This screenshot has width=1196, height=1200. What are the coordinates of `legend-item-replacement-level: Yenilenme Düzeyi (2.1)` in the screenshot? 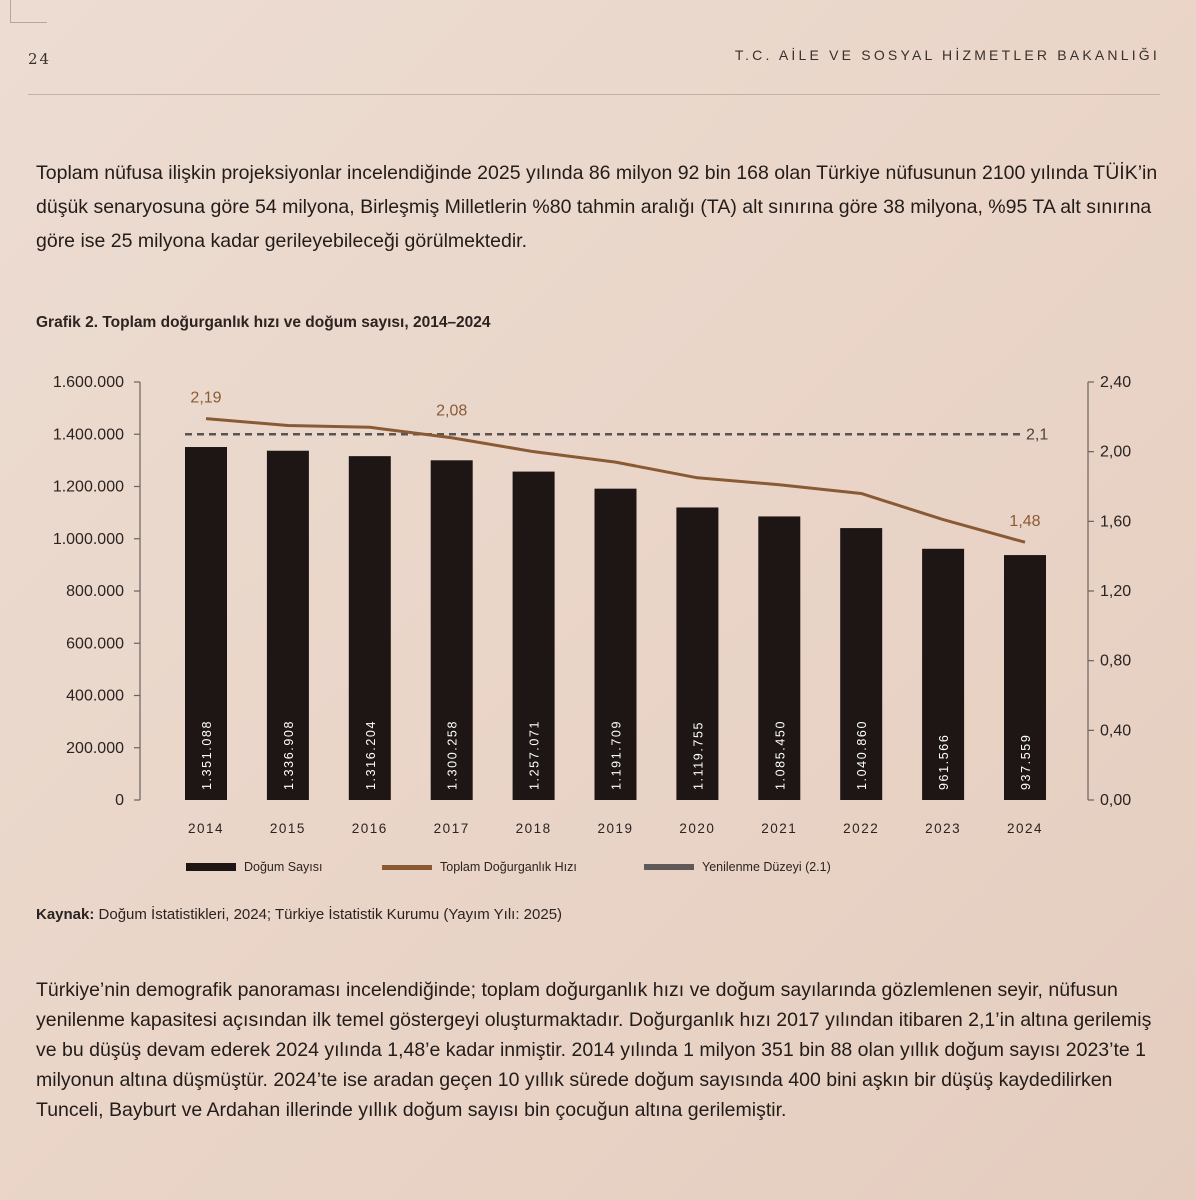 It's located at (737, 867).